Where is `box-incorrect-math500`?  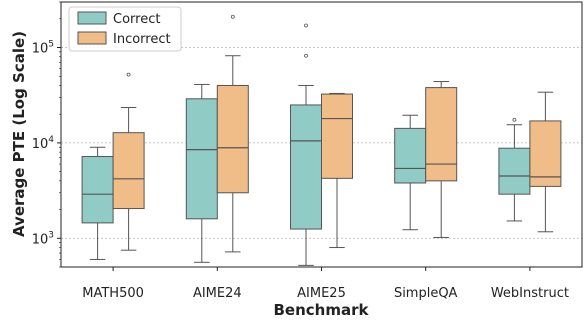
box-incorrect-math500 is located at coordinates (128, 161).